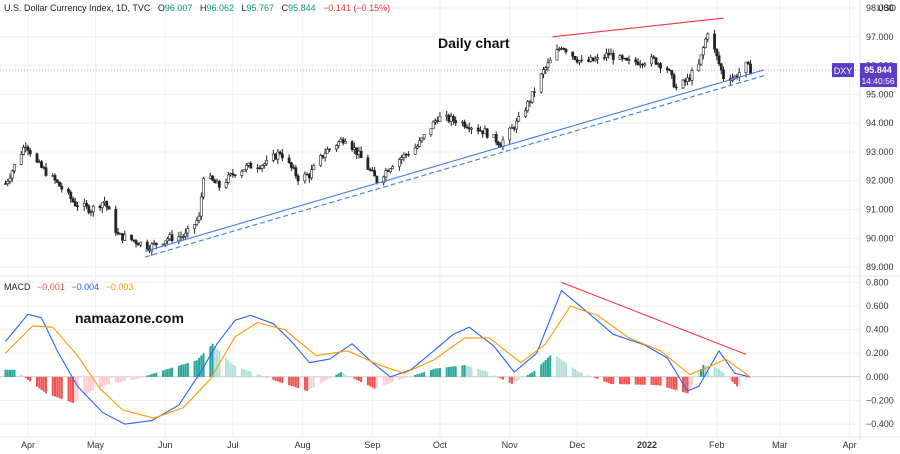 The image size is (900, 454). I want to click on time-tick-label-10: Feb, so click(717, 445).